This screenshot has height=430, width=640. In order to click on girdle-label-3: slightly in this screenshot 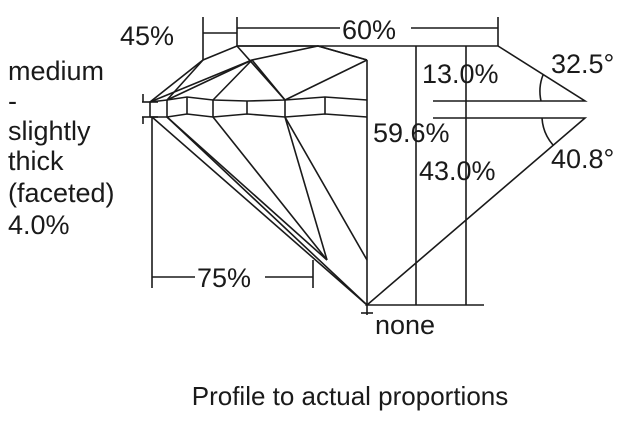, I will do `click(49, 131)`.